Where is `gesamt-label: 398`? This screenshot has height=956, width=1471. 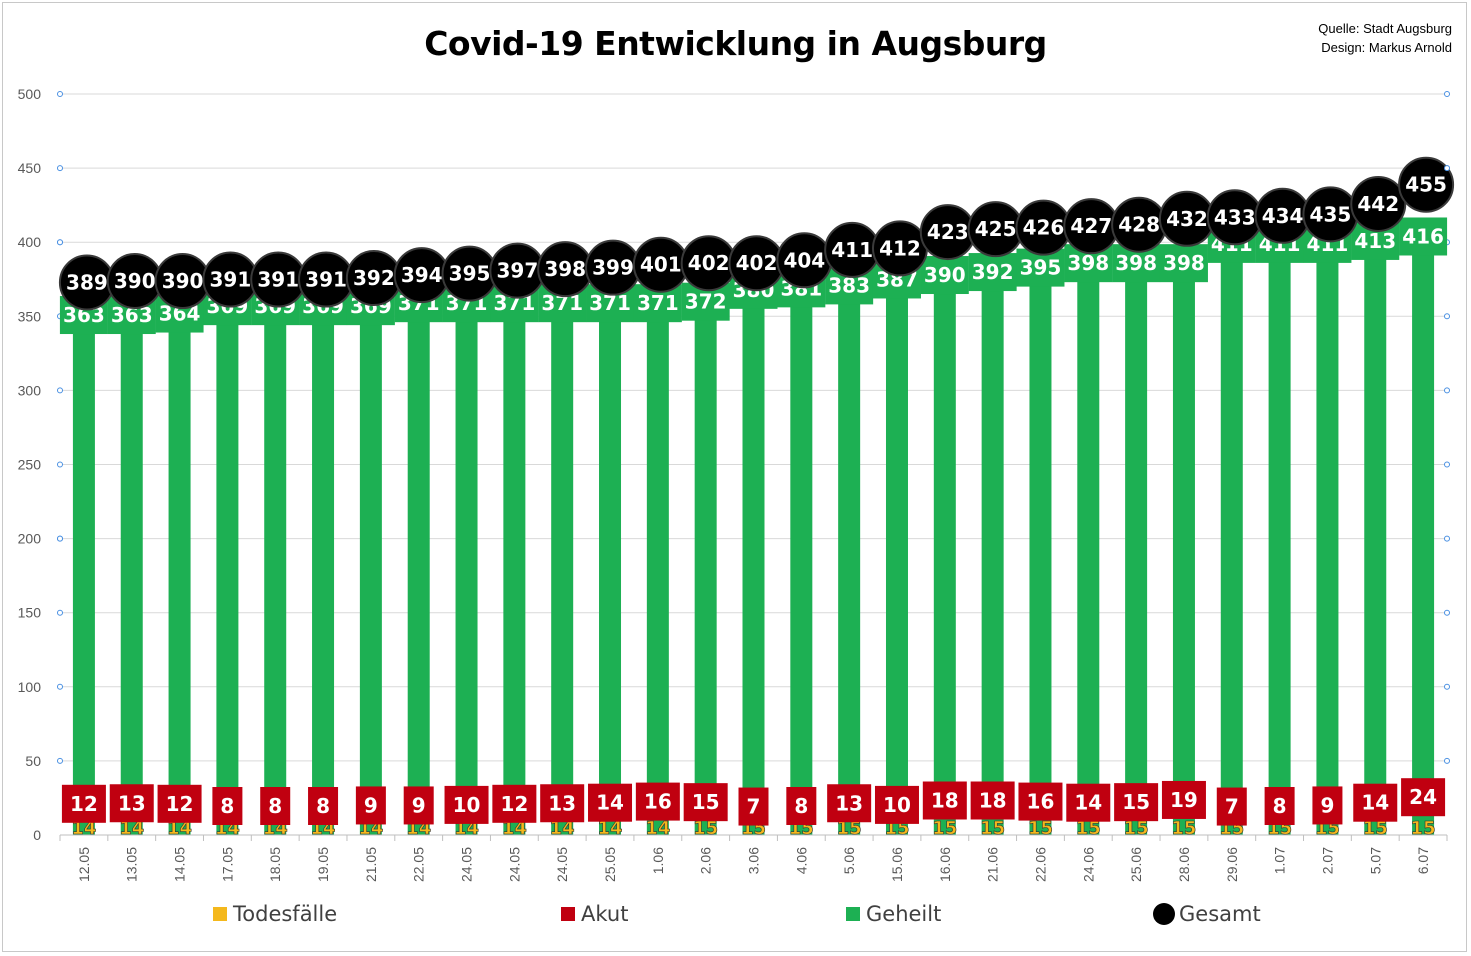 gesamt-label: 398 is located at coordinates (565, 269).